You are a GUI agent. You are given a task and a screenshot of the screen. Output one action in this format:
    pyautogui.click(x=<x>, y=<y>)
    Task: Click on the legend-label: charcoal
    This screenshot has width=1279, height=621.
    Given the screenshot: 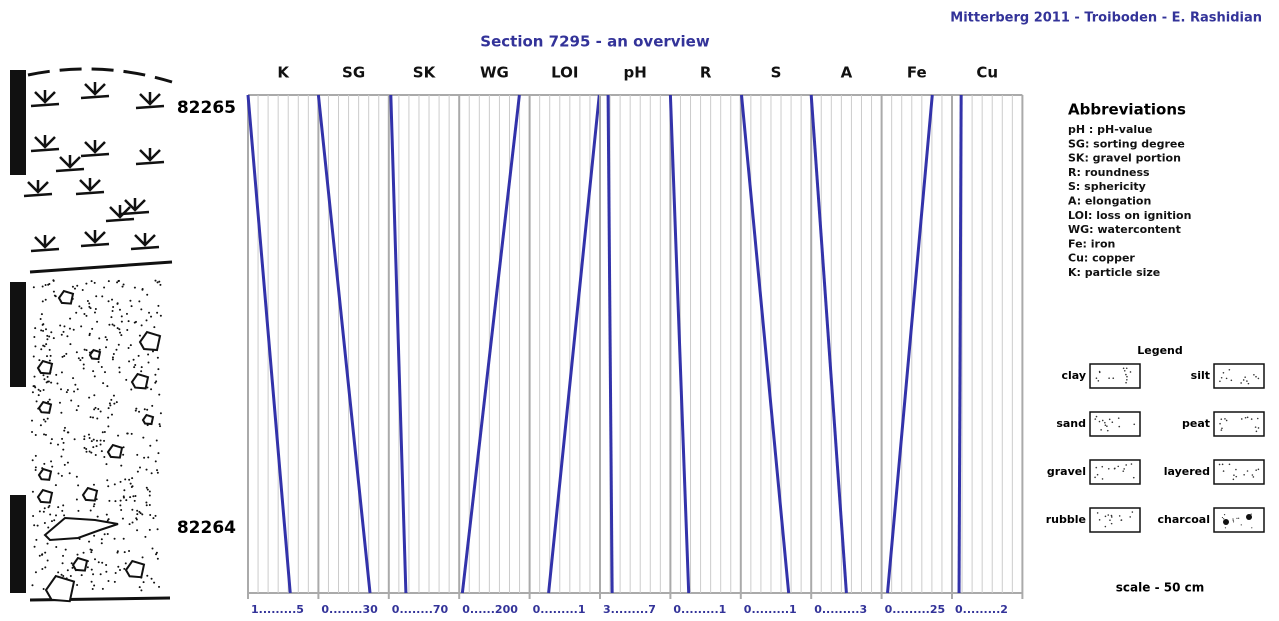 What is the action you would take?
    pyautogui.click(x=1184, y=519)
    